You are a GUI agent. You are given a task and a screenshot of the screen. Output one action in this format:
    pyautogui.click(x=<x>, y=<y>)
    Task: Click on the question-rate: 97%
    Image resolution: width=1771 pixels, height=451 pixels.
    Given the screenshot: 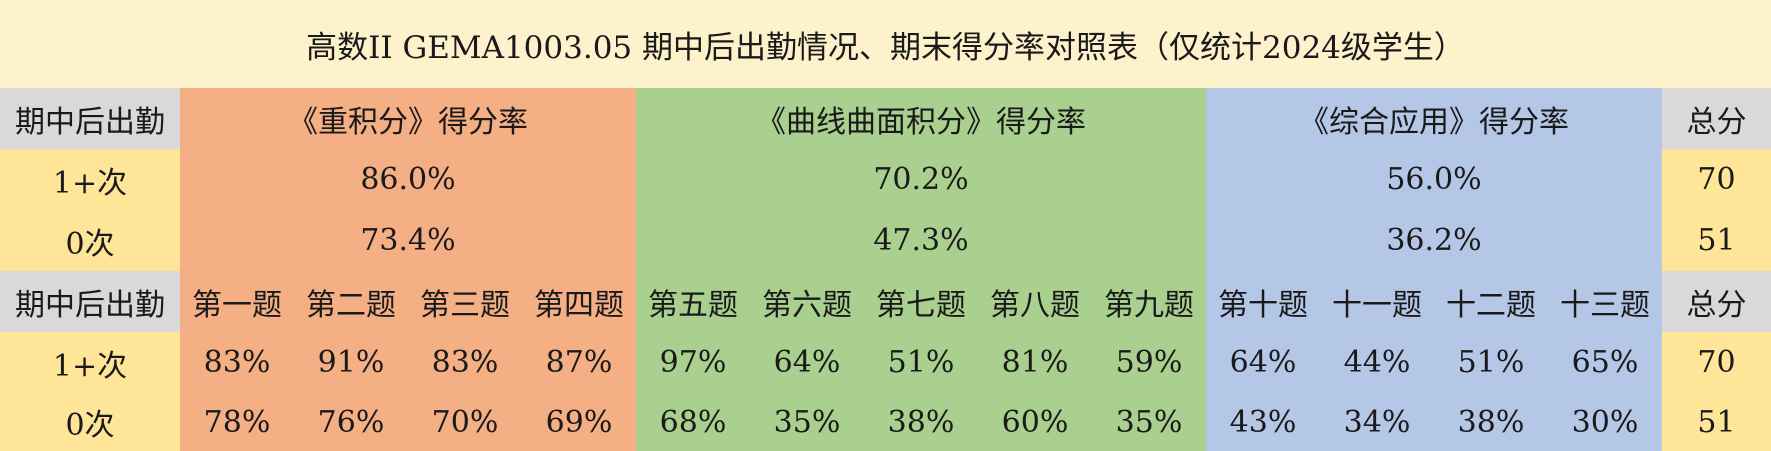 What is the action you would take?
    pyautogui.click(x=693, y=362)
    